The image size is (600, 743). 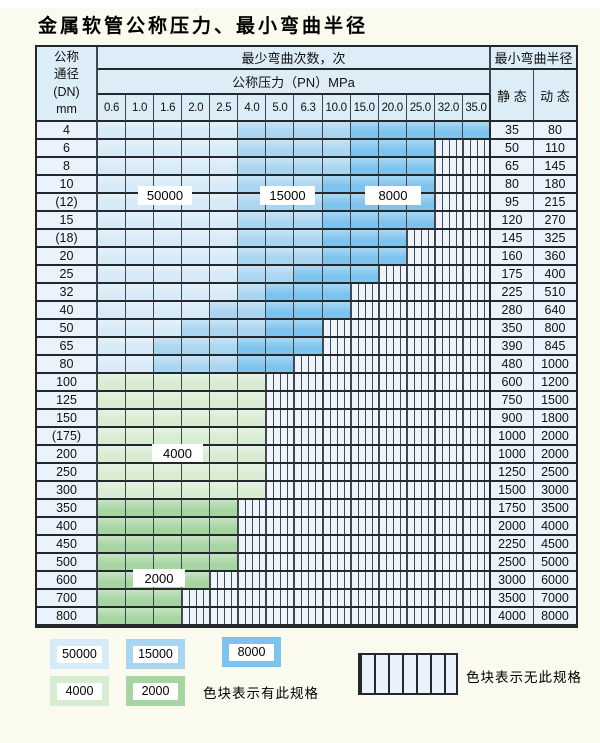 What do you see at coordinates (67, 84) in the screenshot?
I see `corner-header-dn-mm: 公称 通径 (DN) mm` at bounding box center [67, 84].